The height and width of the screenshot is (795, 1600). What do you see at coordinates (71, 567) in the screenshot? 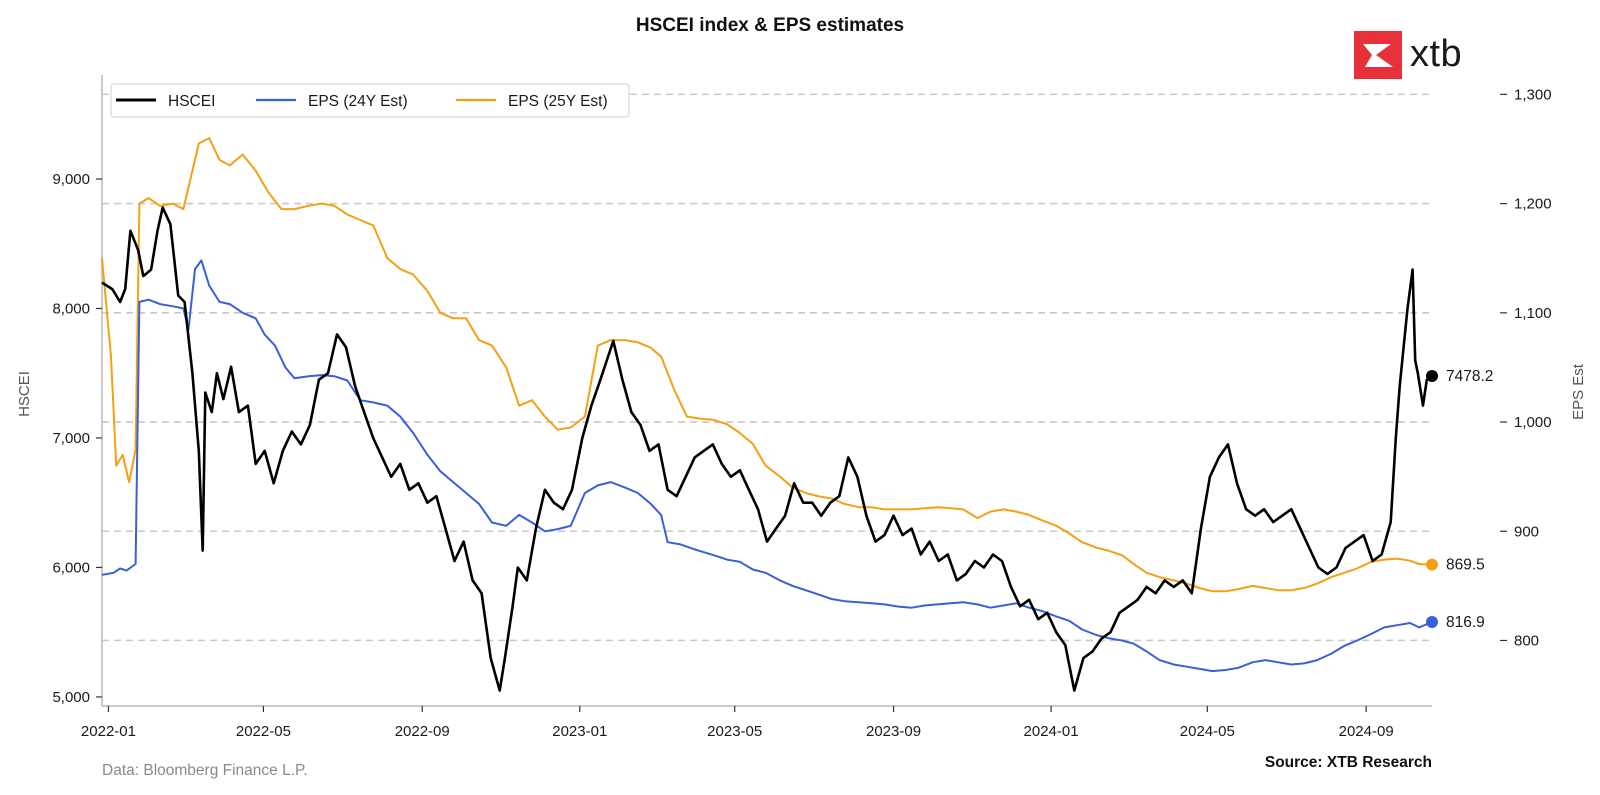
I see `y-left-tick-label: 6,000` at bounding box center [71, 567].